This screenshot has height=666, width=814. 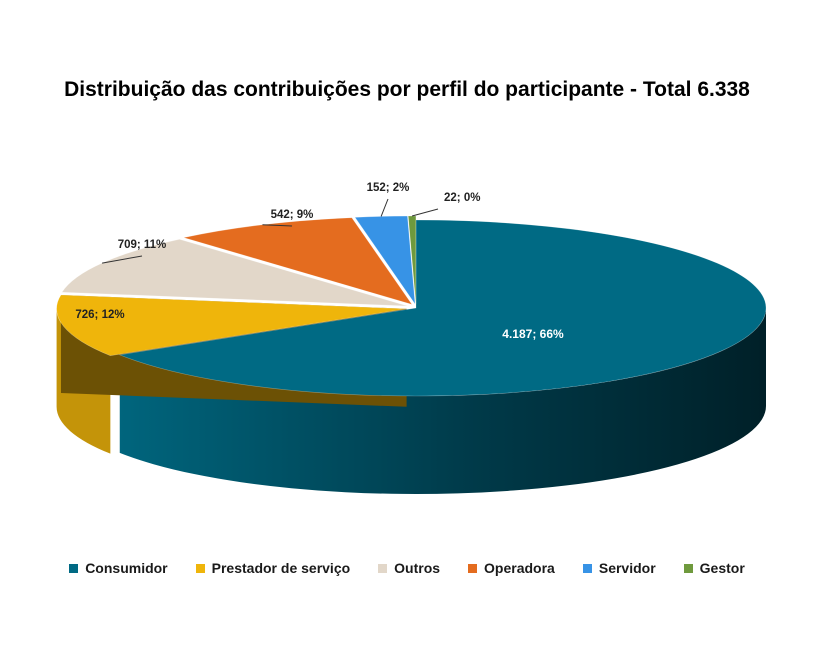 I want to click on legend-label-gestor: Gestor, so click(x=722, y=568).